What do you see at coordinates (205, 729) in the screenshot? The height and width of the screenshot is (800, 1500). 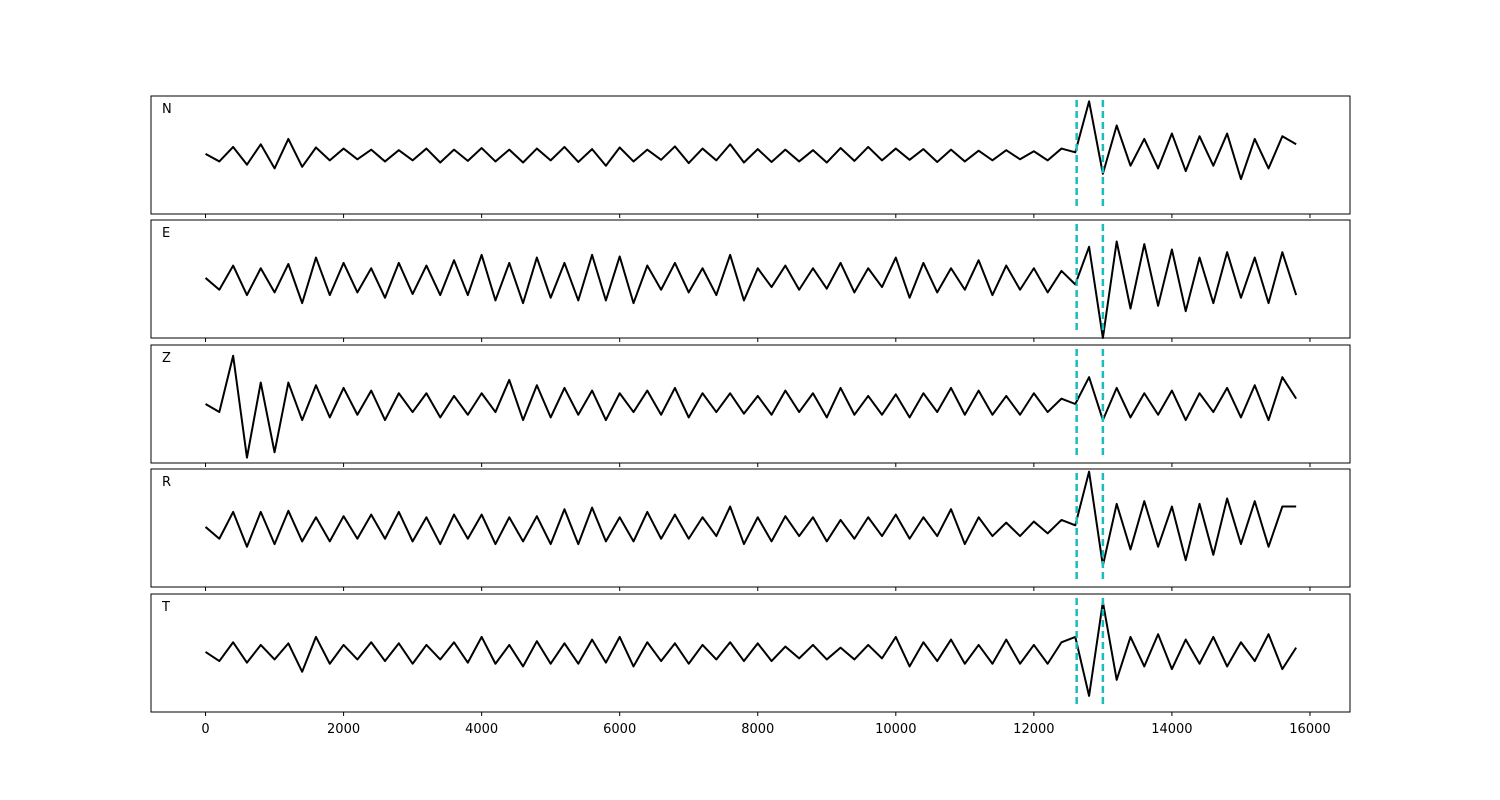 I see `x-tick-label: 0` at bounding box center [205, 729].